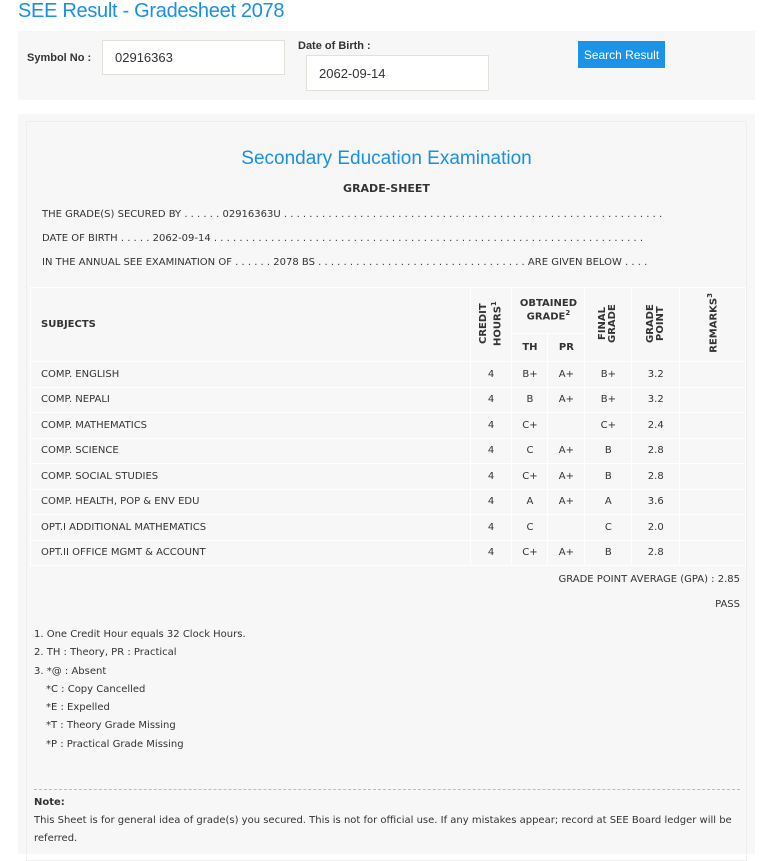  Describe the element at coordinates (193, 57) in the screenshot. I see `symbol-input` at that location.